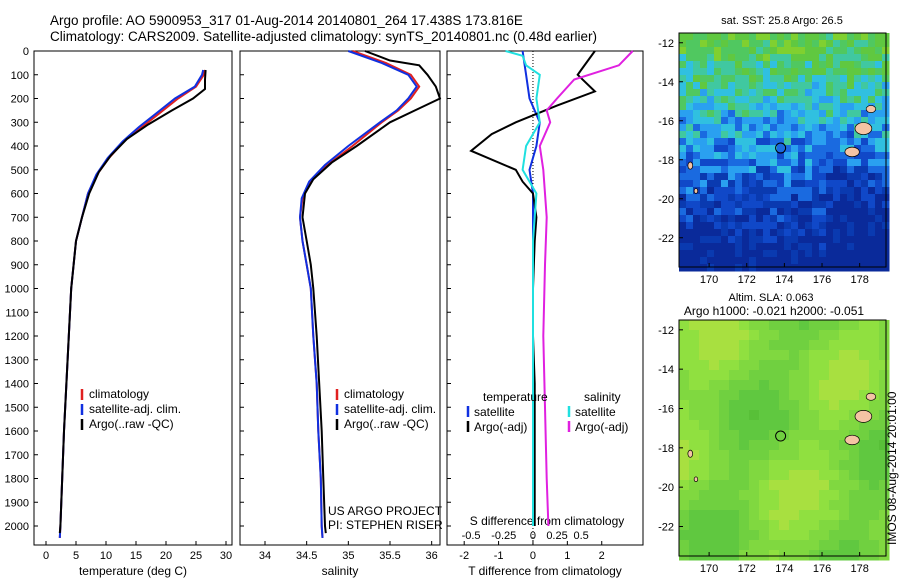  Describe the element at coordinates (371, 292) in the screenshot. I see `series-line` at that location.